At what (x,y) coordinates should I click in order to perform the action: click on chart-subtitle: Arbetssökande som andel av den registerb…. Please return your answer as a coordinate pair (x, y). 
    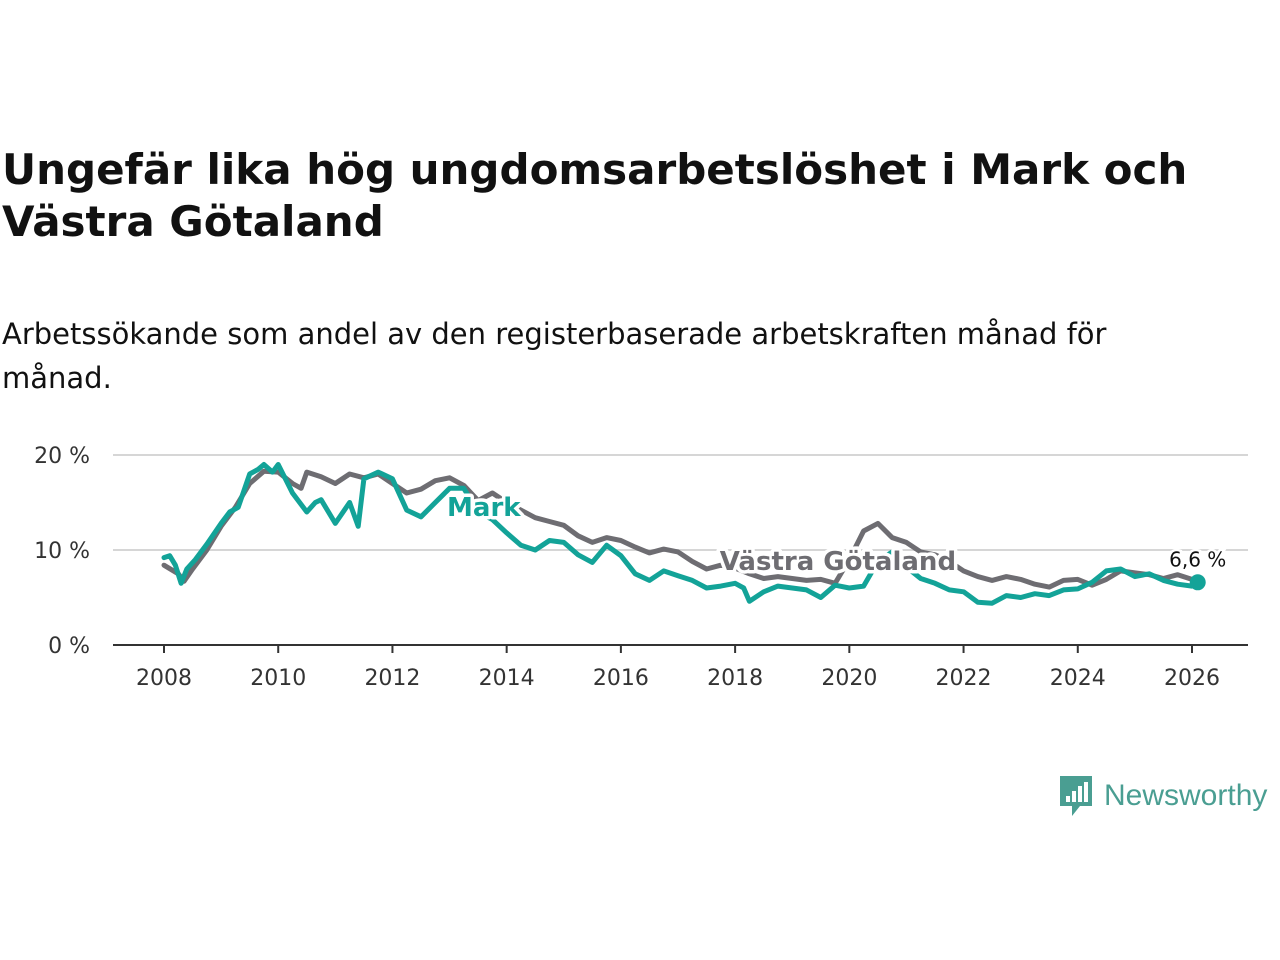
    Looking at the image, I should click on (554, 356).